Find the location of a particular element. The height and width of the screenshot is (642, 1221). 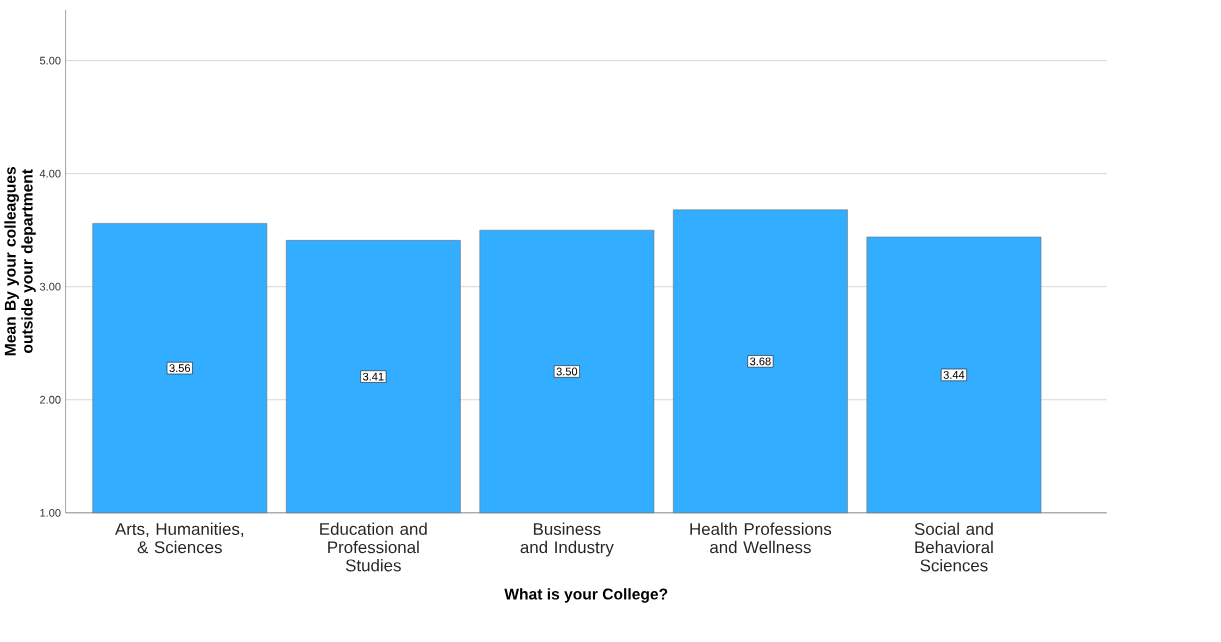

y-axis-title: Mean By your colleagues outside your department is located at coordinates (20, 261).